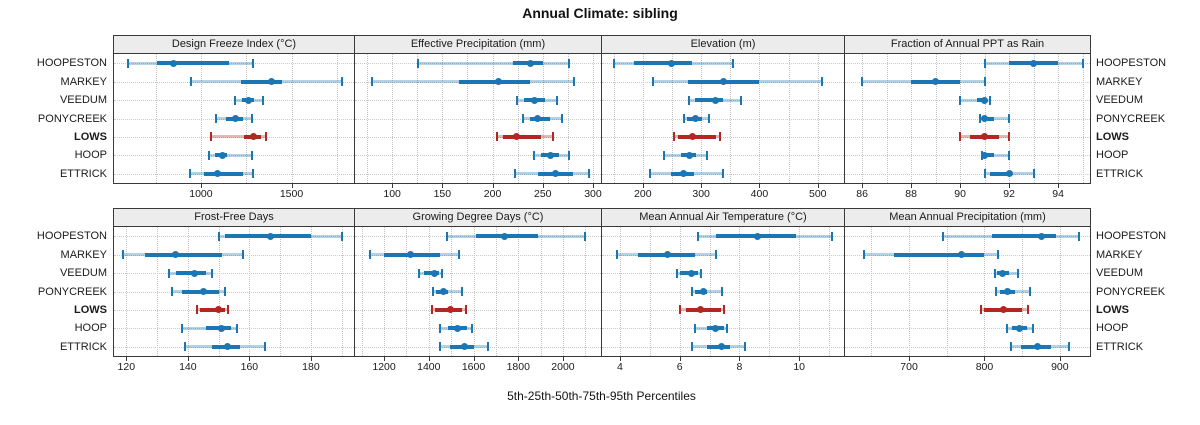 This screenshot has height=425, width=1200. I want to click on axis-tick-label: 140, so click(188, 367).